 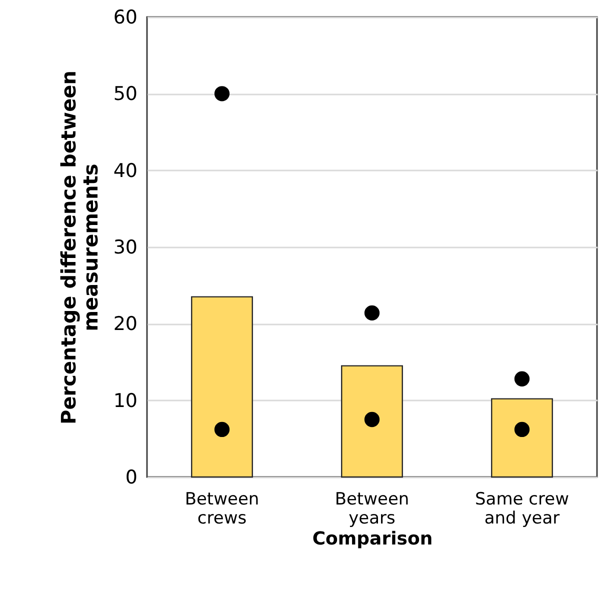 I want to click on x-tick-label: Between crews, so click(x=222, y=509).